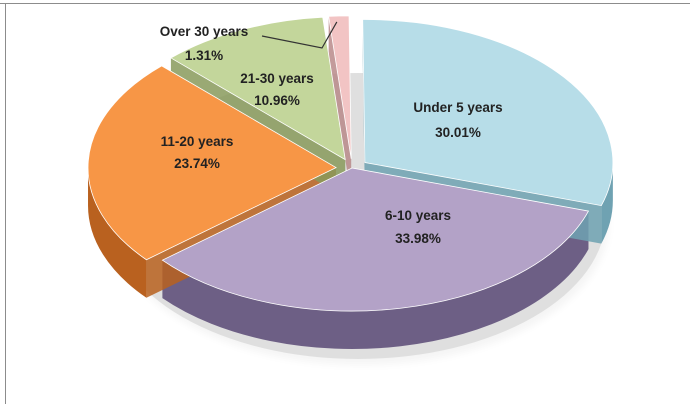 This screenshot has width=690, height=404. I want to click on label-value-11-20-years: 23.74%, so click(197, 163).